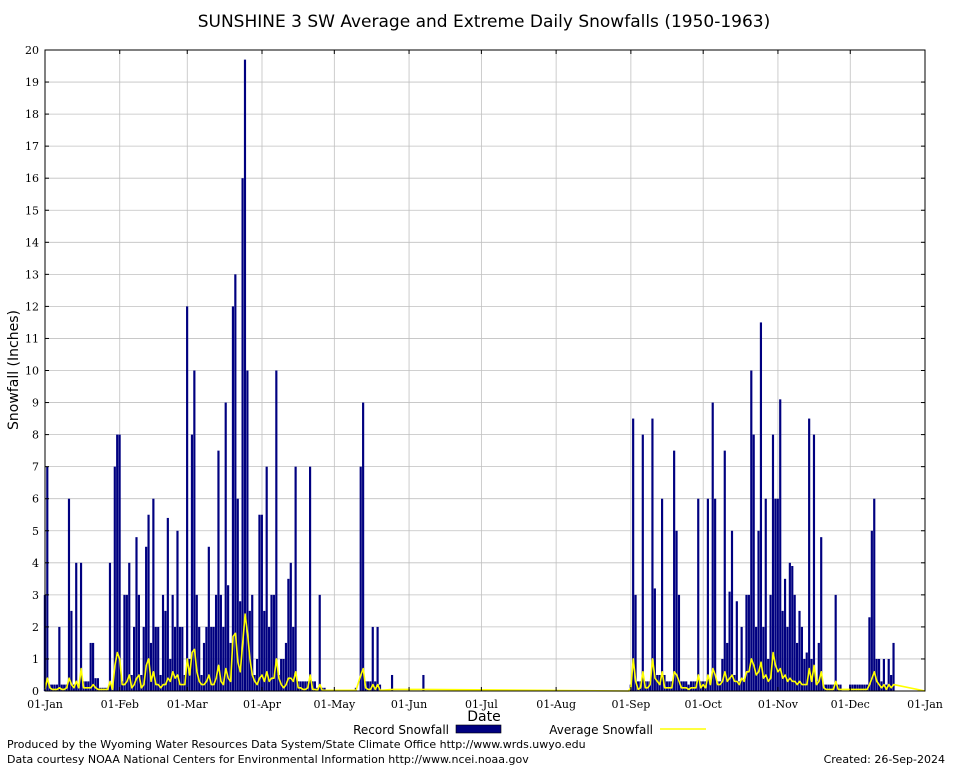 Image resolution: width=954 pixels, height=768 pixels. What do you see at coordinates (35, 467) in the screenshot?
I see `y-tick-label: 7` at bounding box center [35, 467].